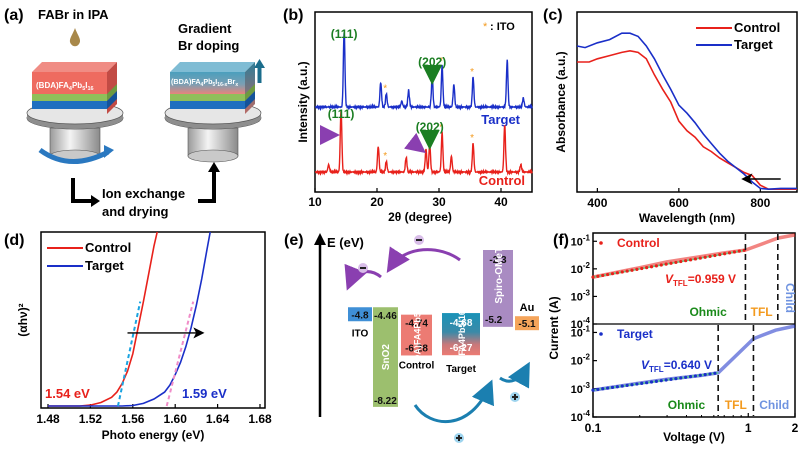 Image resolution: width=808 pixels, height=450 pixels. I want to click on region-label-tfl: TFL, so click(762, 312).